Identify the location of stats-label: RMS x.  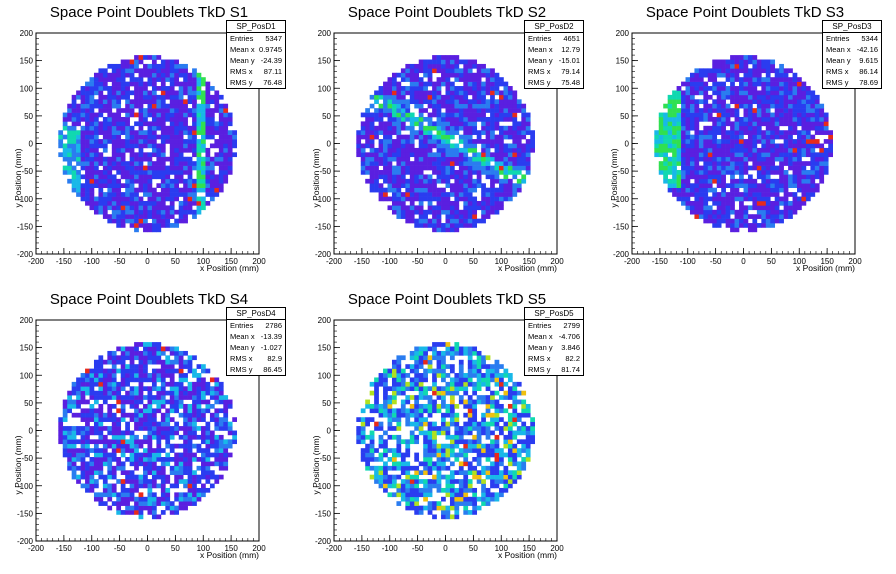
(241, 71).